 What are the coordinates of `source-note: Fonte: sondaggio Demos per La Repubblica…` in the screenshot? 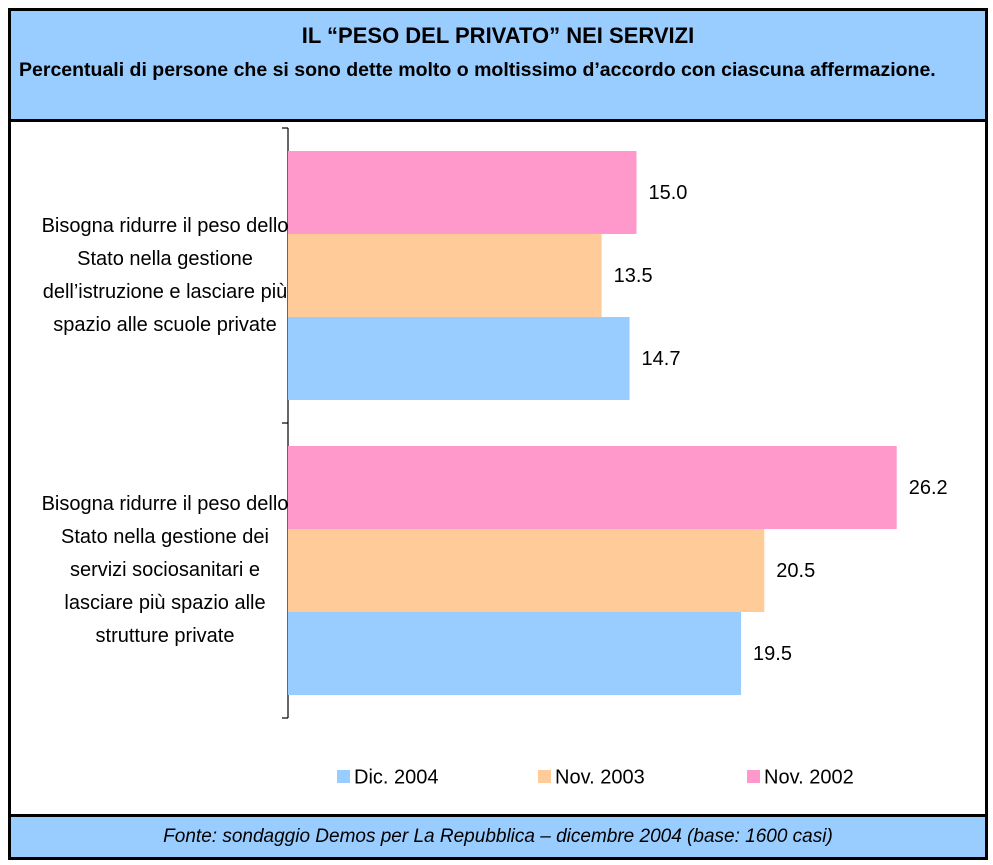 It's located at (498, 835).